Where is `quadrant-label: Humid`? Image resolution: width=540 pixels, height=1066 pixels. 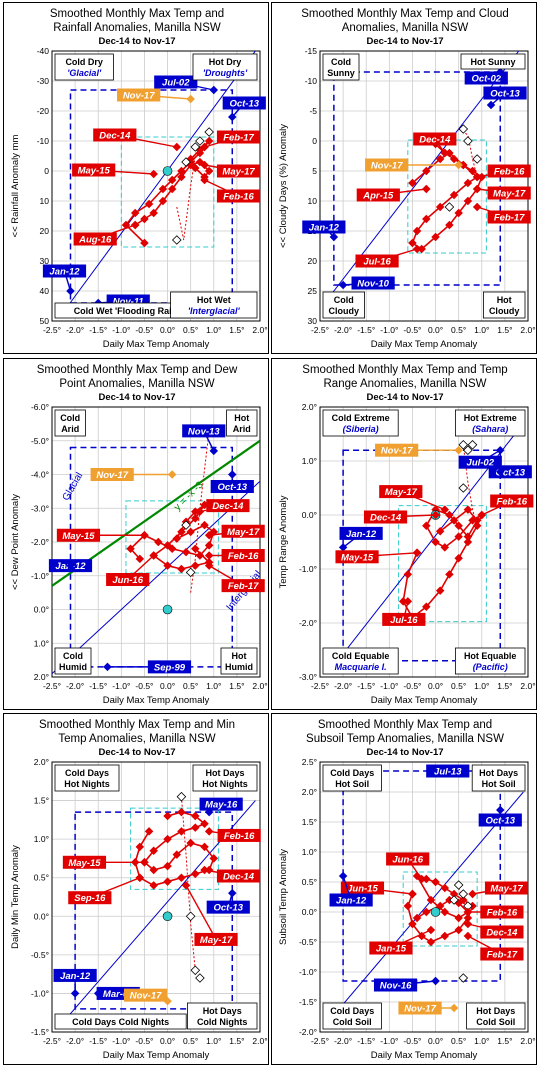
quadrant-label: Humid is located at coordinates (239, 667).